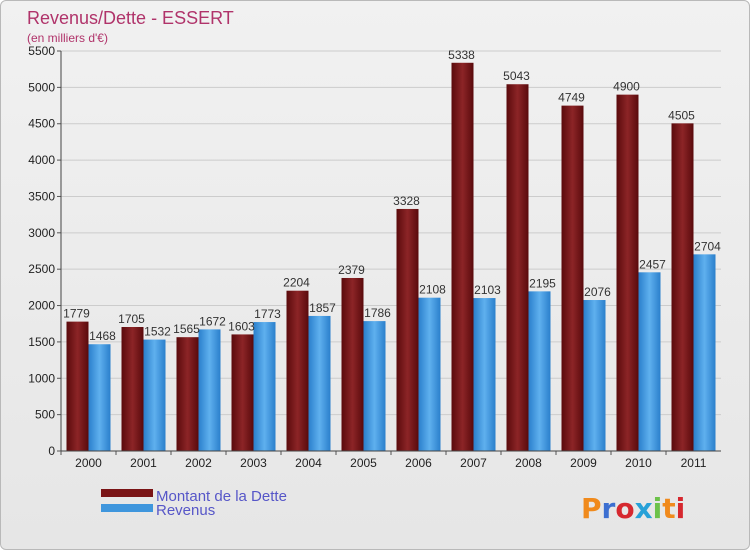  Describe the element at coordinates (297, 370) in the screenshot. I see `bar-debt-2004` at that location.